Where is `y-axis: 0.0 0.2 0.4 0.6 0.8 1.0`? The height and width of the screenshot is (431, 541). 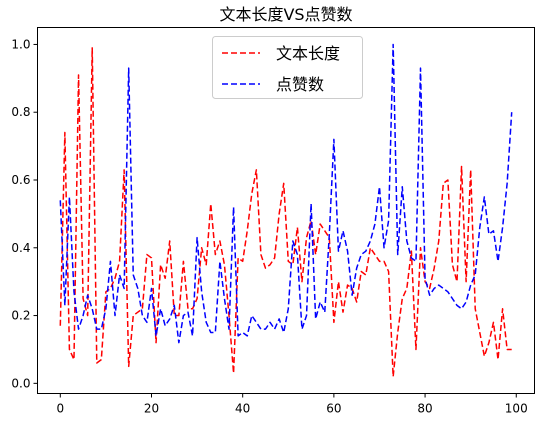 y-axis: 0.0 0.2 0.4 0.6 0.8 1.0 is located at coordinates (24, 213).